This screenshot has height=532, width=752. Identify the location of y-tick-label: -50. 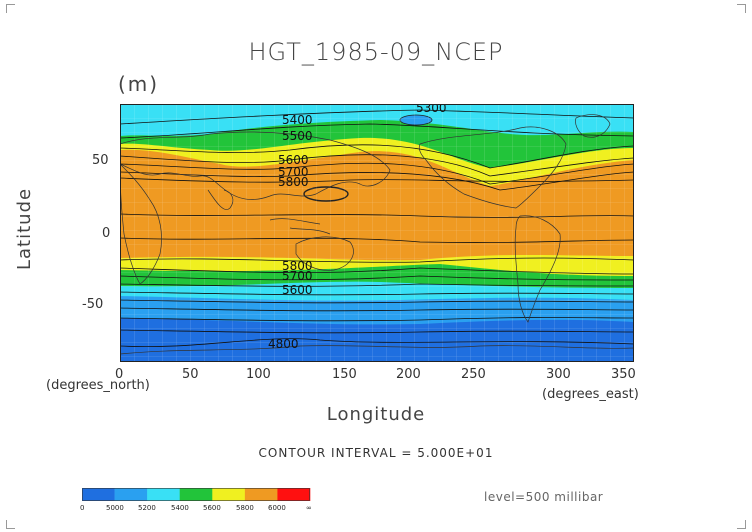
(93, 304).